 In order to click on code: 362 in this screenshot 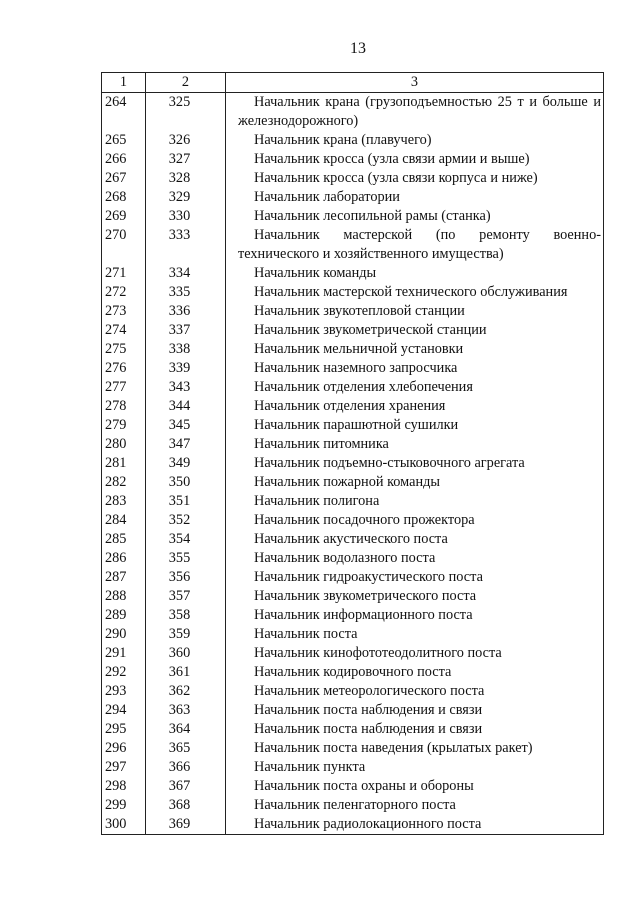, I will do `click(185, 691)`.